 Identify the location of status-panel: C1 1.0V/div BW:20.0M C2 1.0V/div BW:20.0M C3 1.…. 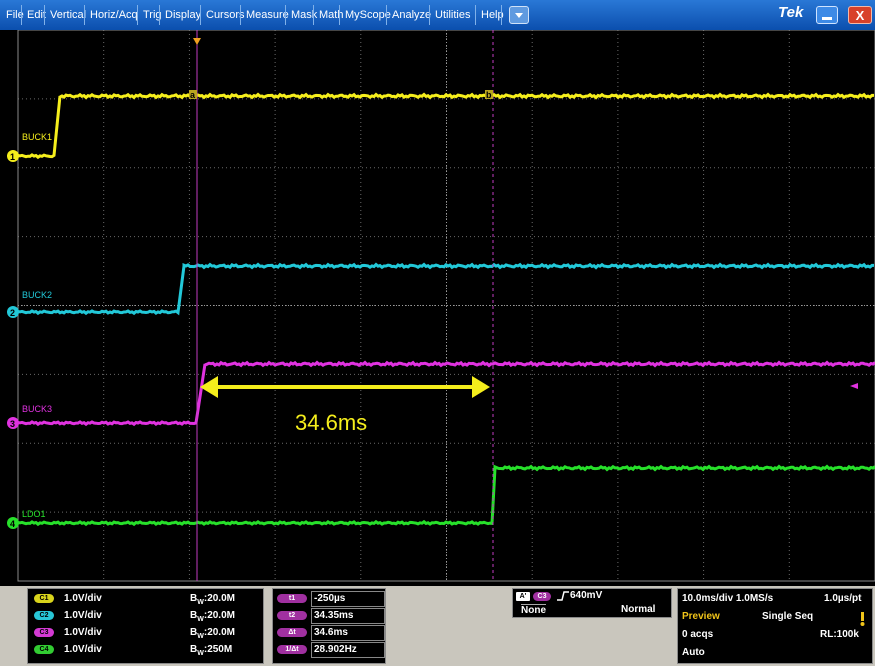
(437, 626).